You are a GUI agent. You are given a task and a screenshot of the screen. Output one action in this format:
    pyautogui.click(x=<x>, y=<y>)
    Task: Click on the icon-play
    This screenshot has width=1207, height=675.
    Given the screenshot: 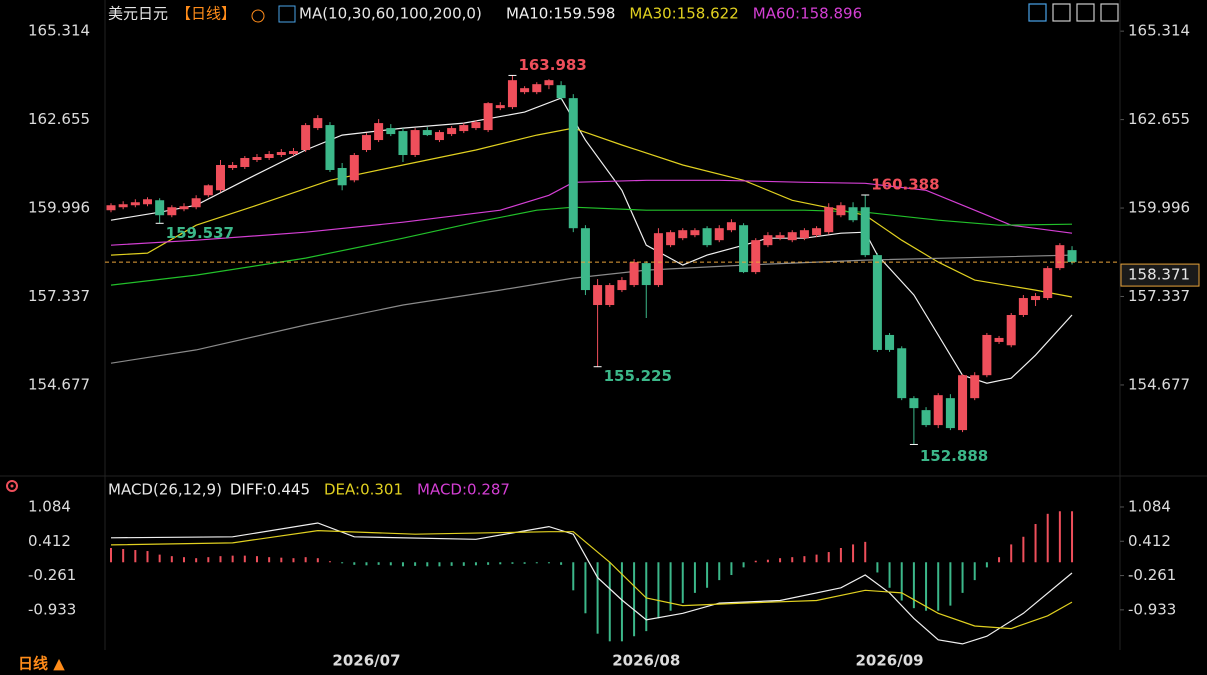 What is the action you would take?
    pyautogui.click(x=1109, y=12)
    